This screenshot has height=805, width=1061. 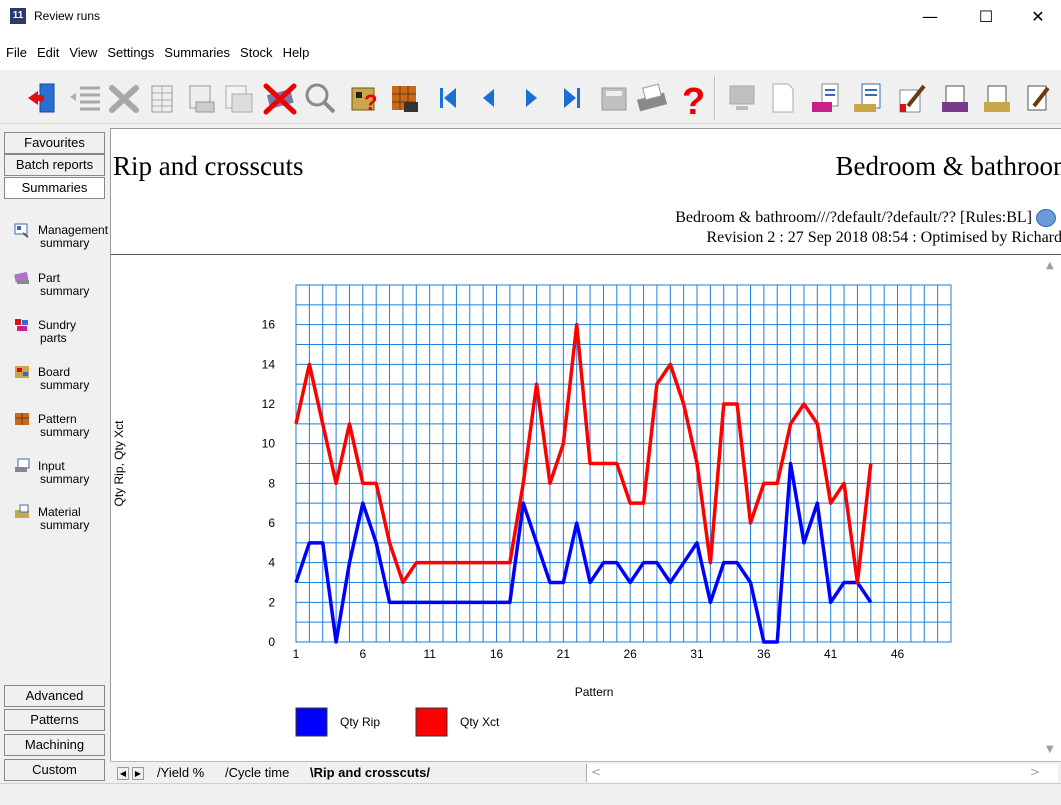 I want to click on list-icon, so click(x=86, y=98).